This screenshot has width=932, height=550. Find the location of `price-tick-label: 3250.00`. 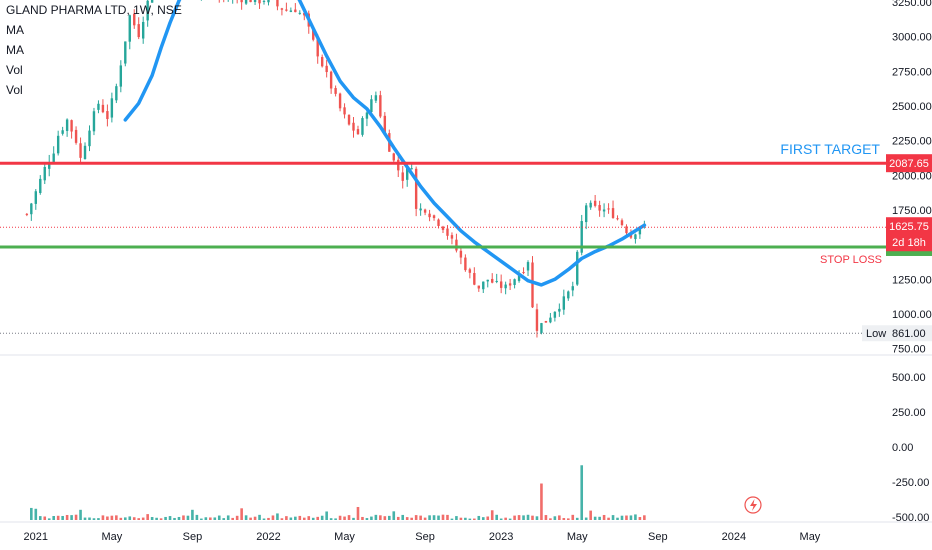

price-tick-label: 3250.00 is located at coordinates (912, 4).